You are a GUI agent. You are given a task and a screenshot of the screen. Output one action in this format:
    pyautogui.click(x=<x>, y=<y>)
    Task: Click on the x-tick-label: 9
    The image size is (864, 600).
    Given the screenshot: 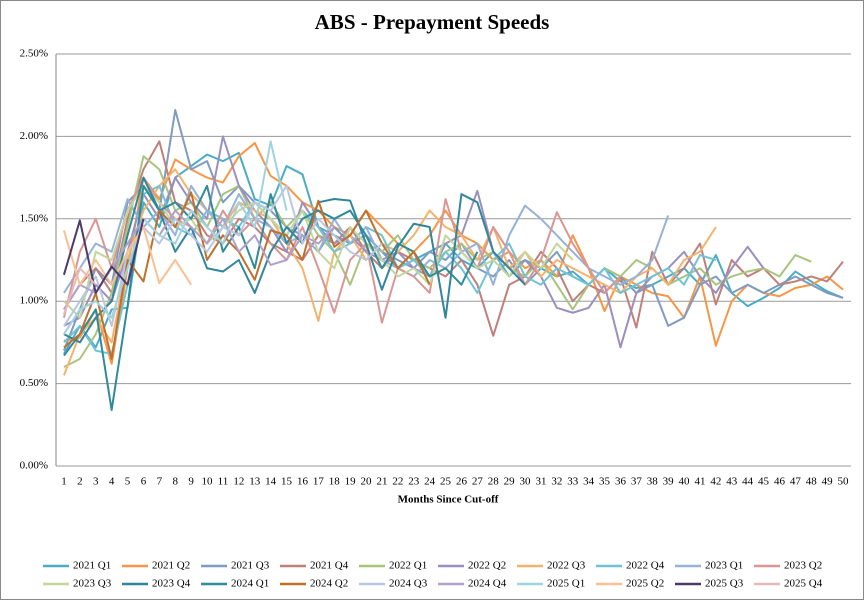 What is the action you would take?
    pyautogui.click(x=191, y=482)
    